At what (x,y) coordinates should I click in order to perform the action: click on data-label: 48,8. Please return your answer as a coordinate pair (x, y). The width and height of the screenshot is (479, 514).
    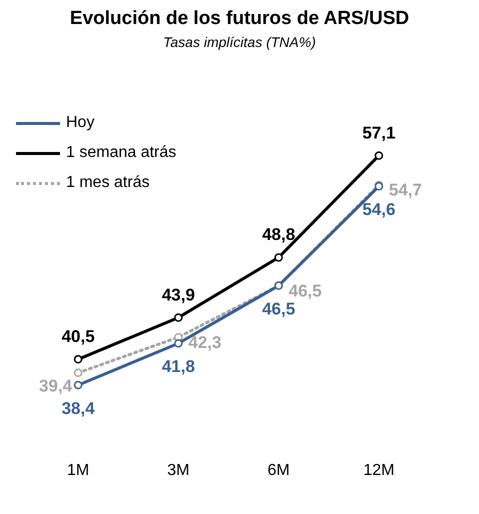
    Looking at the image, I should click on (279, 234).